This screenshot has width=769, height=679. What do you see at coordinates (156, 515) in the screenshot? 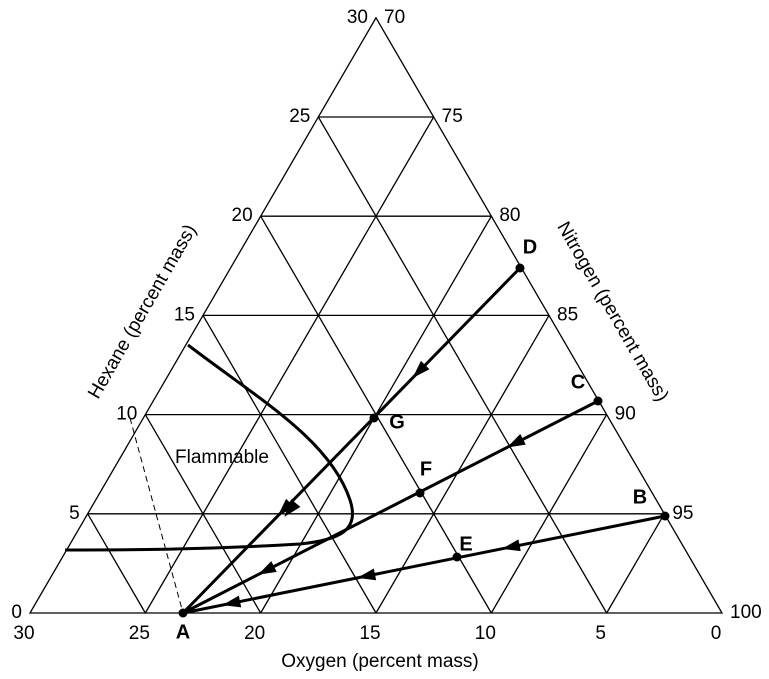
I see `dashed-line` at bounding box center [156, 515].